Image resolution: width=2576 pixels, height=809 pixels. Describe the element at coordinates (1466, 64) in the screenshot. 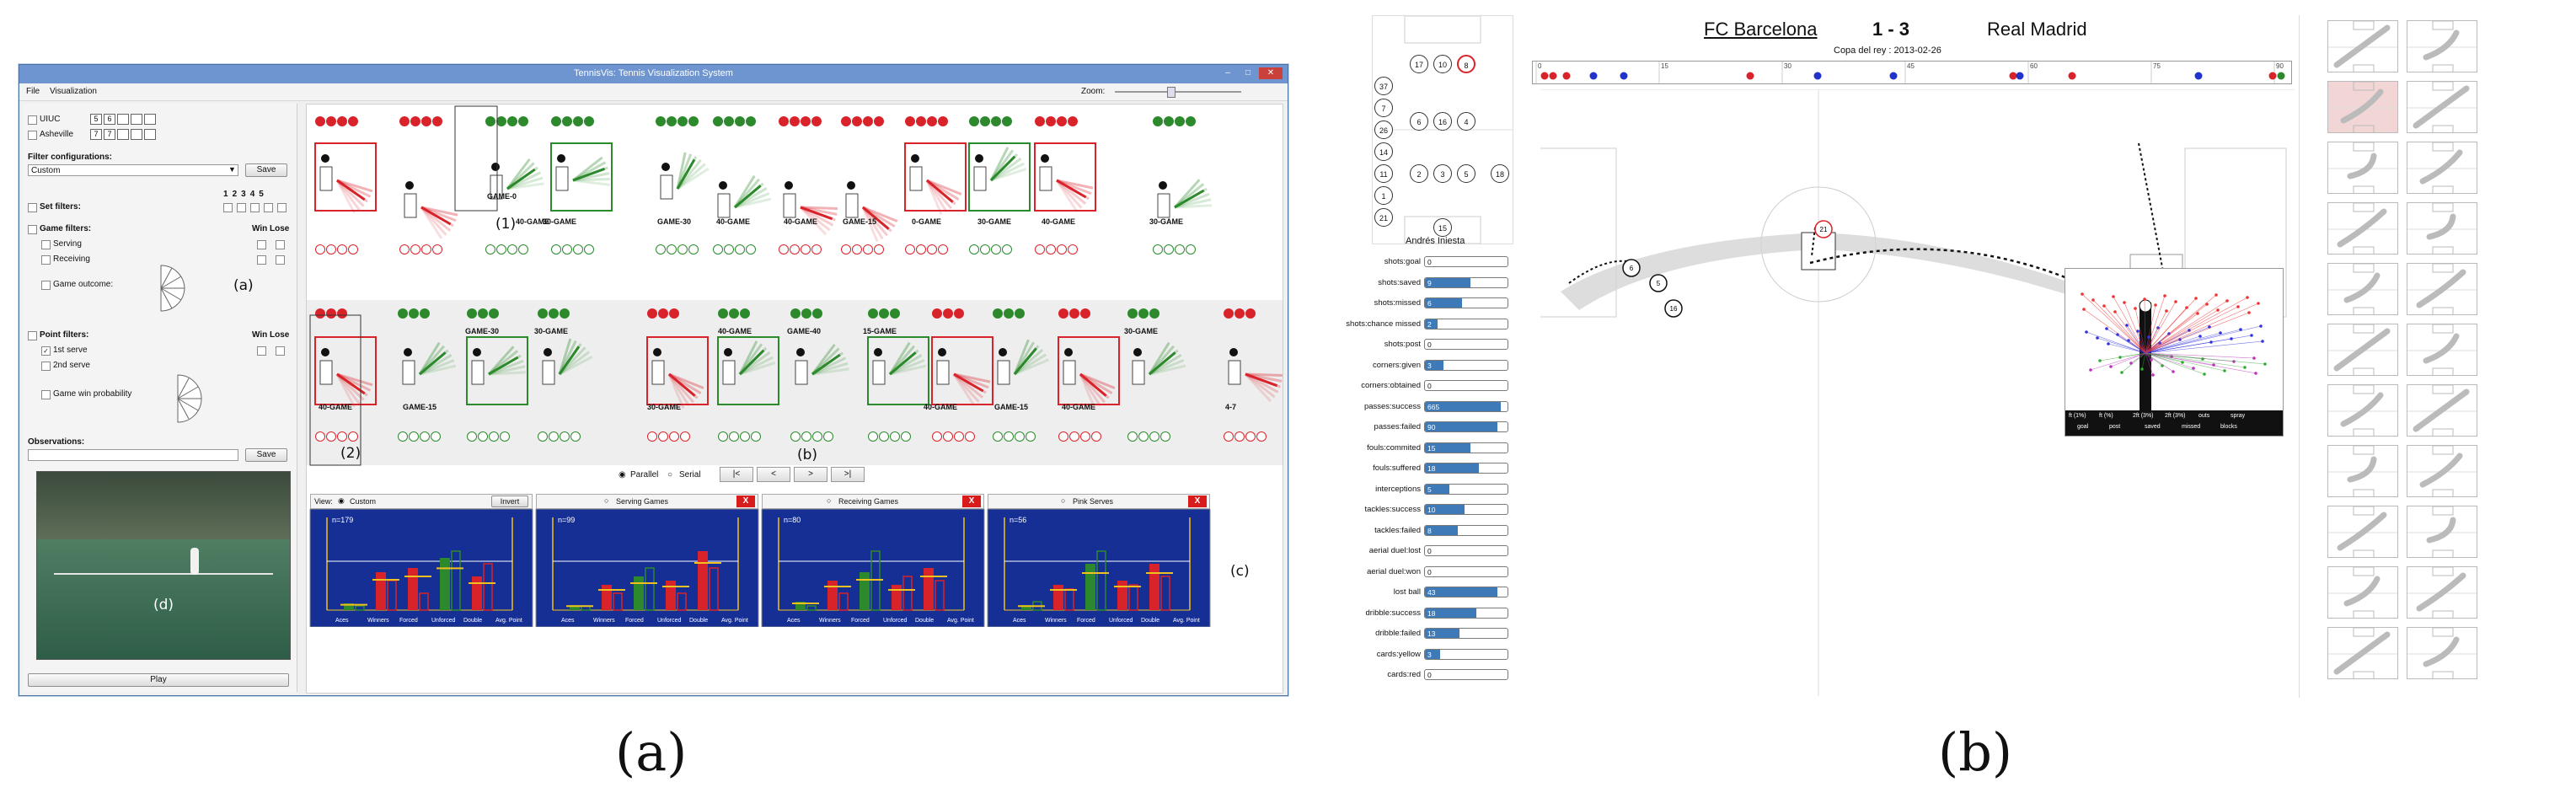

I see `formation-player-selected: 8` at that location.